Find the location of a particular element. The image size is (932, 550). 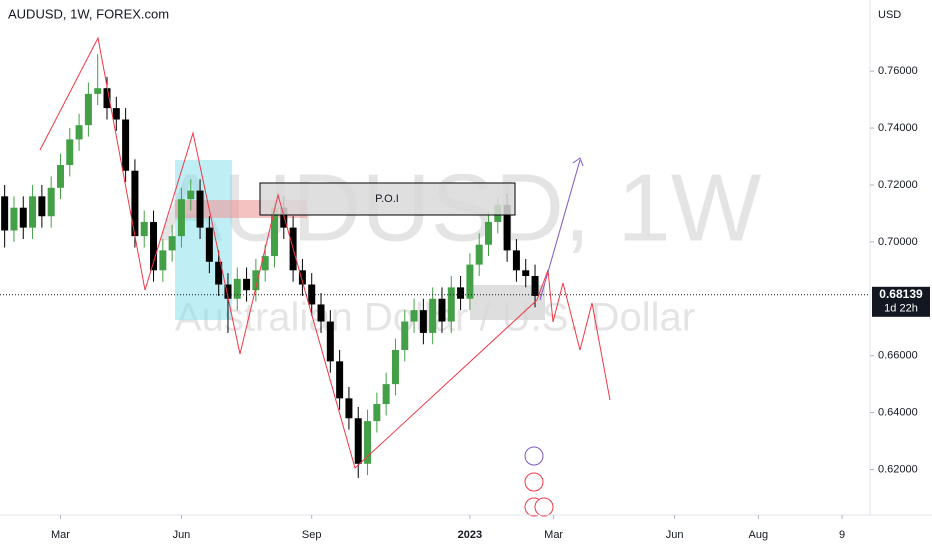

x-tick-label: Sep is located at coordinates (312, 535).